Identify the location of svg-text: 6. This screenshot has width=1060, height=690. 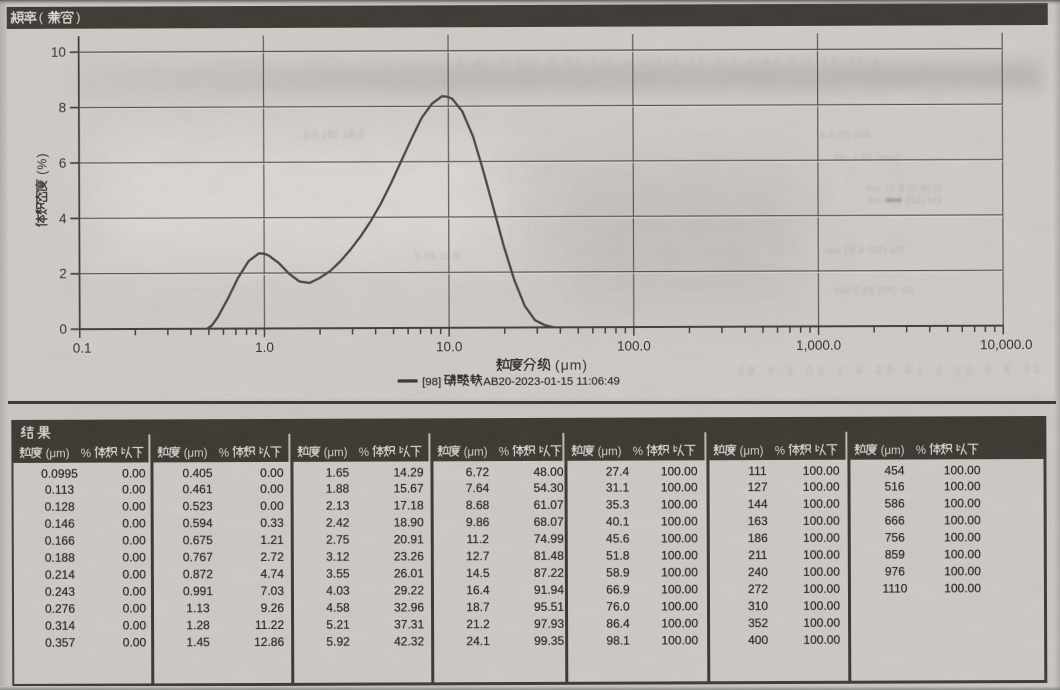
(63, 163).